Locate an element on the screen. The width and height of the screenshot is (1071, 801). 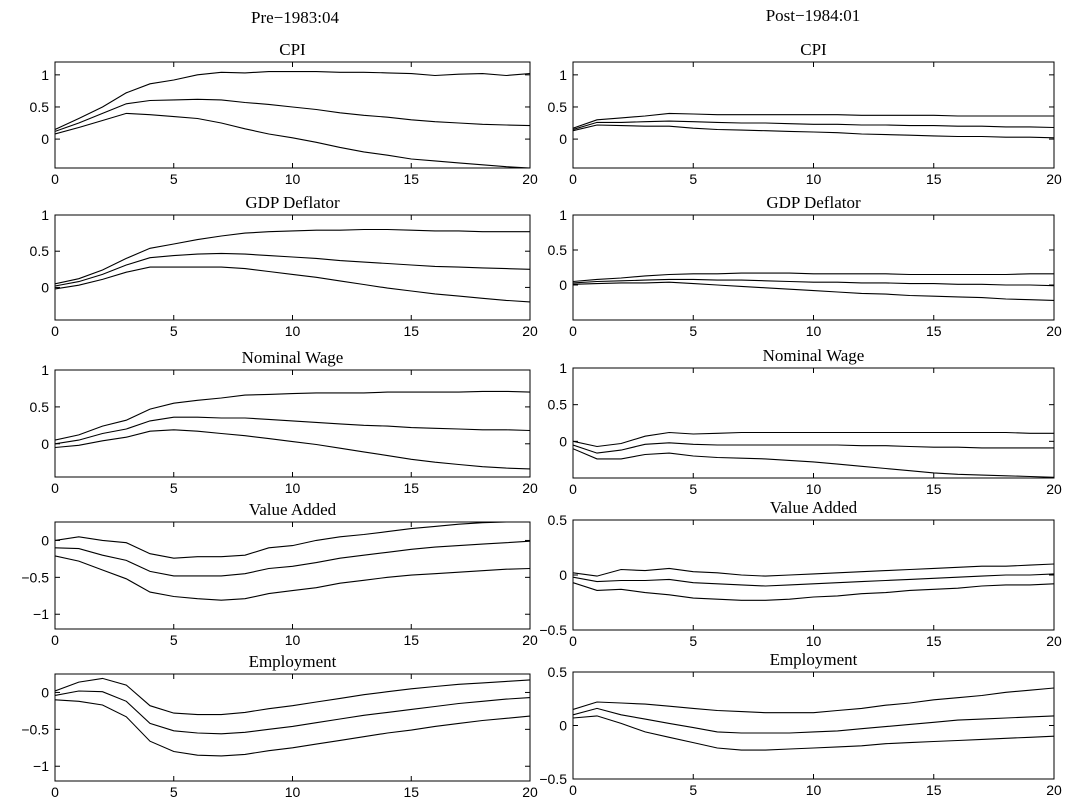
cpi-pre-xtick-label: 15 is located at coordinates (411, 179).